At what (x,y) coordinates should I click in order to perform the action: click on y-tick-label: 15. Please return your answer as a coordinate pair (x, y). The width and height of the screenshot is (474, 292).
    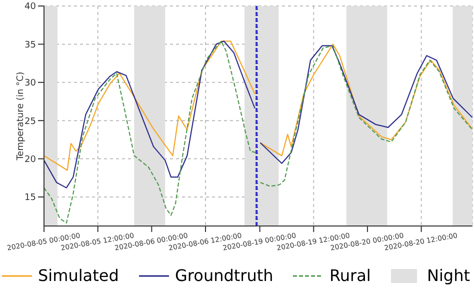
    Looking at the image, I should click on (30, 198).